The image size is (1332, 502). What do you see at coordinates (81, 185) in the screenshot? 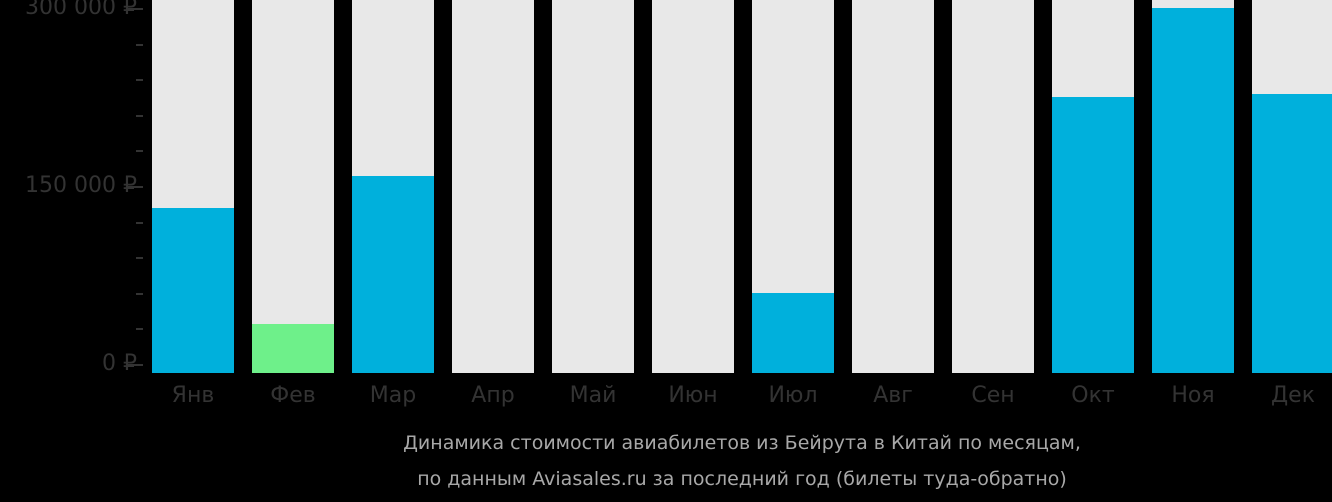
I see `y-tick-label: 150 000 ₽` at bounding box center [81, 185].